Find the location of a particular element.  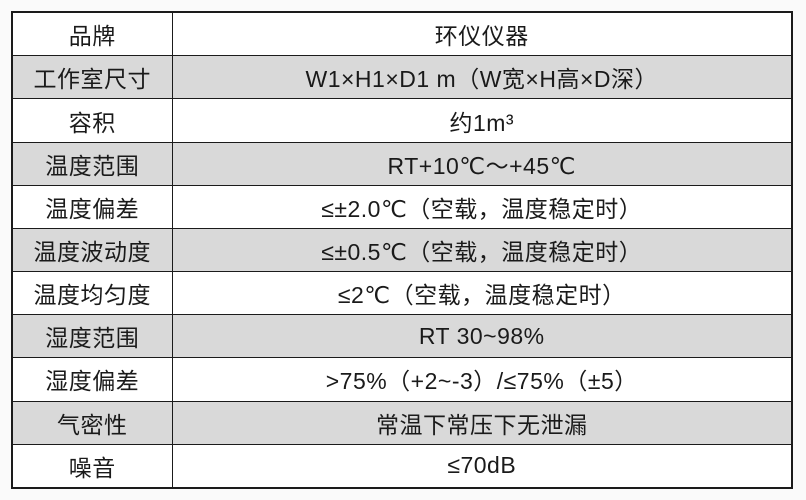

table-row: 温度范围 RT+10℃～+45℃ is located at coordinates (402, 163).